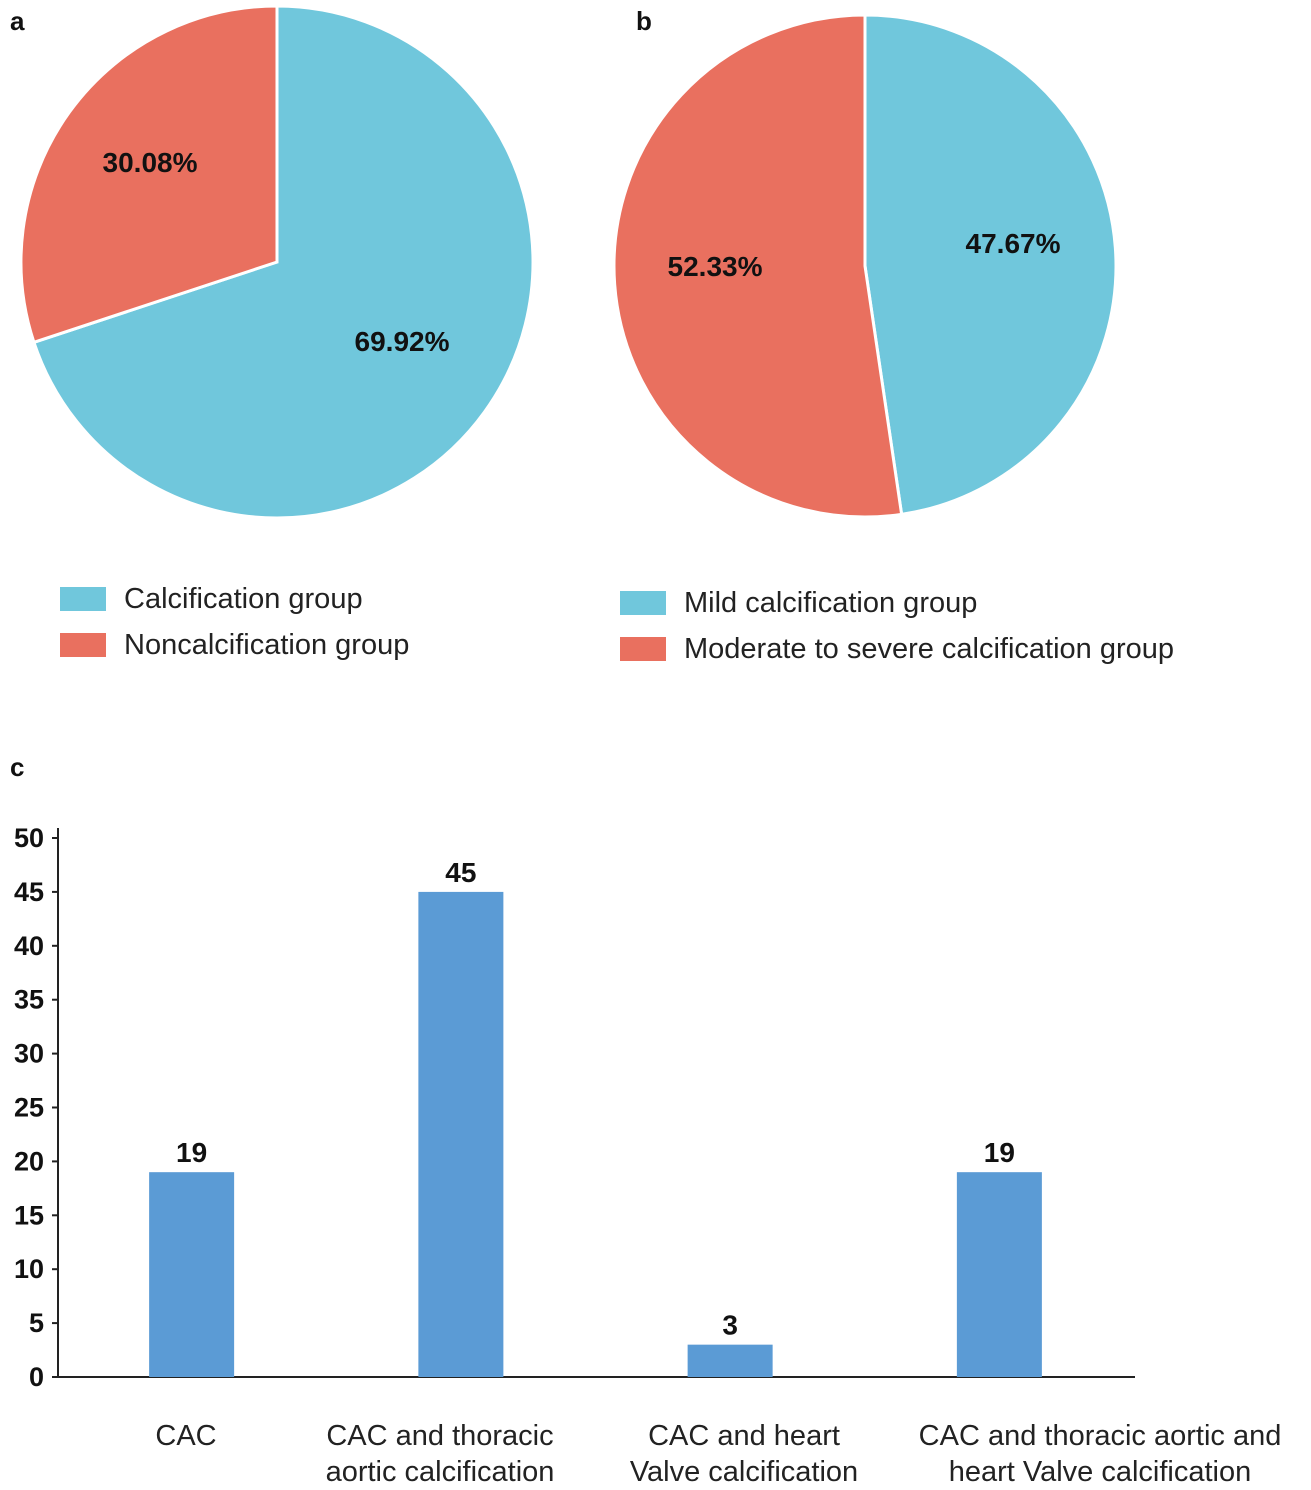 The image size is (1311, 1490). Describe the element at coordinates (440, 1454) in the screenshot. I see `x-tick-label: CAC and thoracic aortic calcification` at that location.